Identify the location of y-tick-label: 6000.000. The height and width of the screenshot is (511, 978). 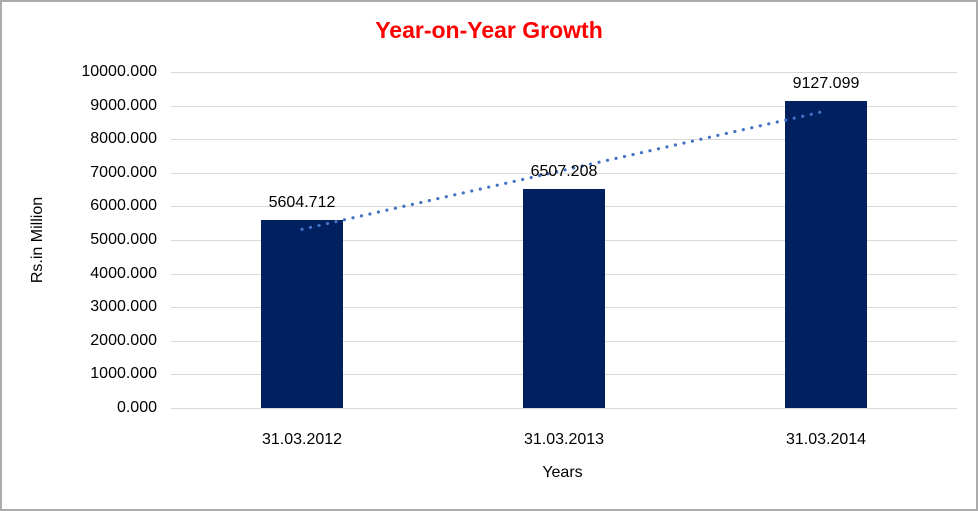
(123, 206).